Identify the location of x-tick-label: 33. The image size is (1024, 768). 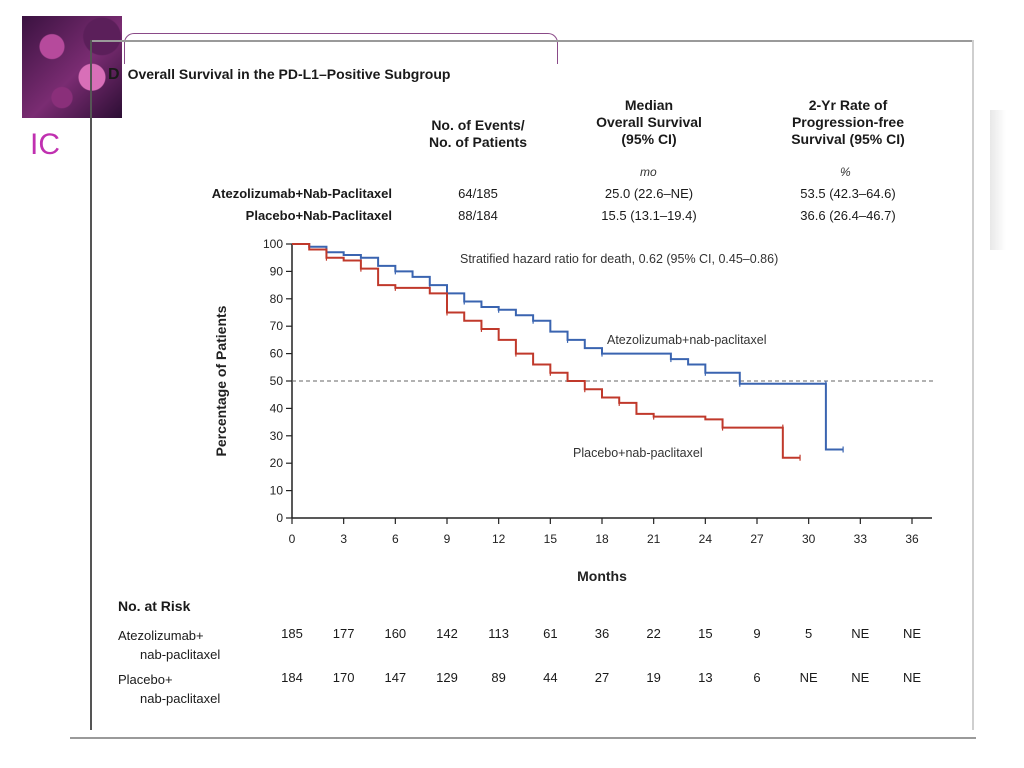
(861, 539).